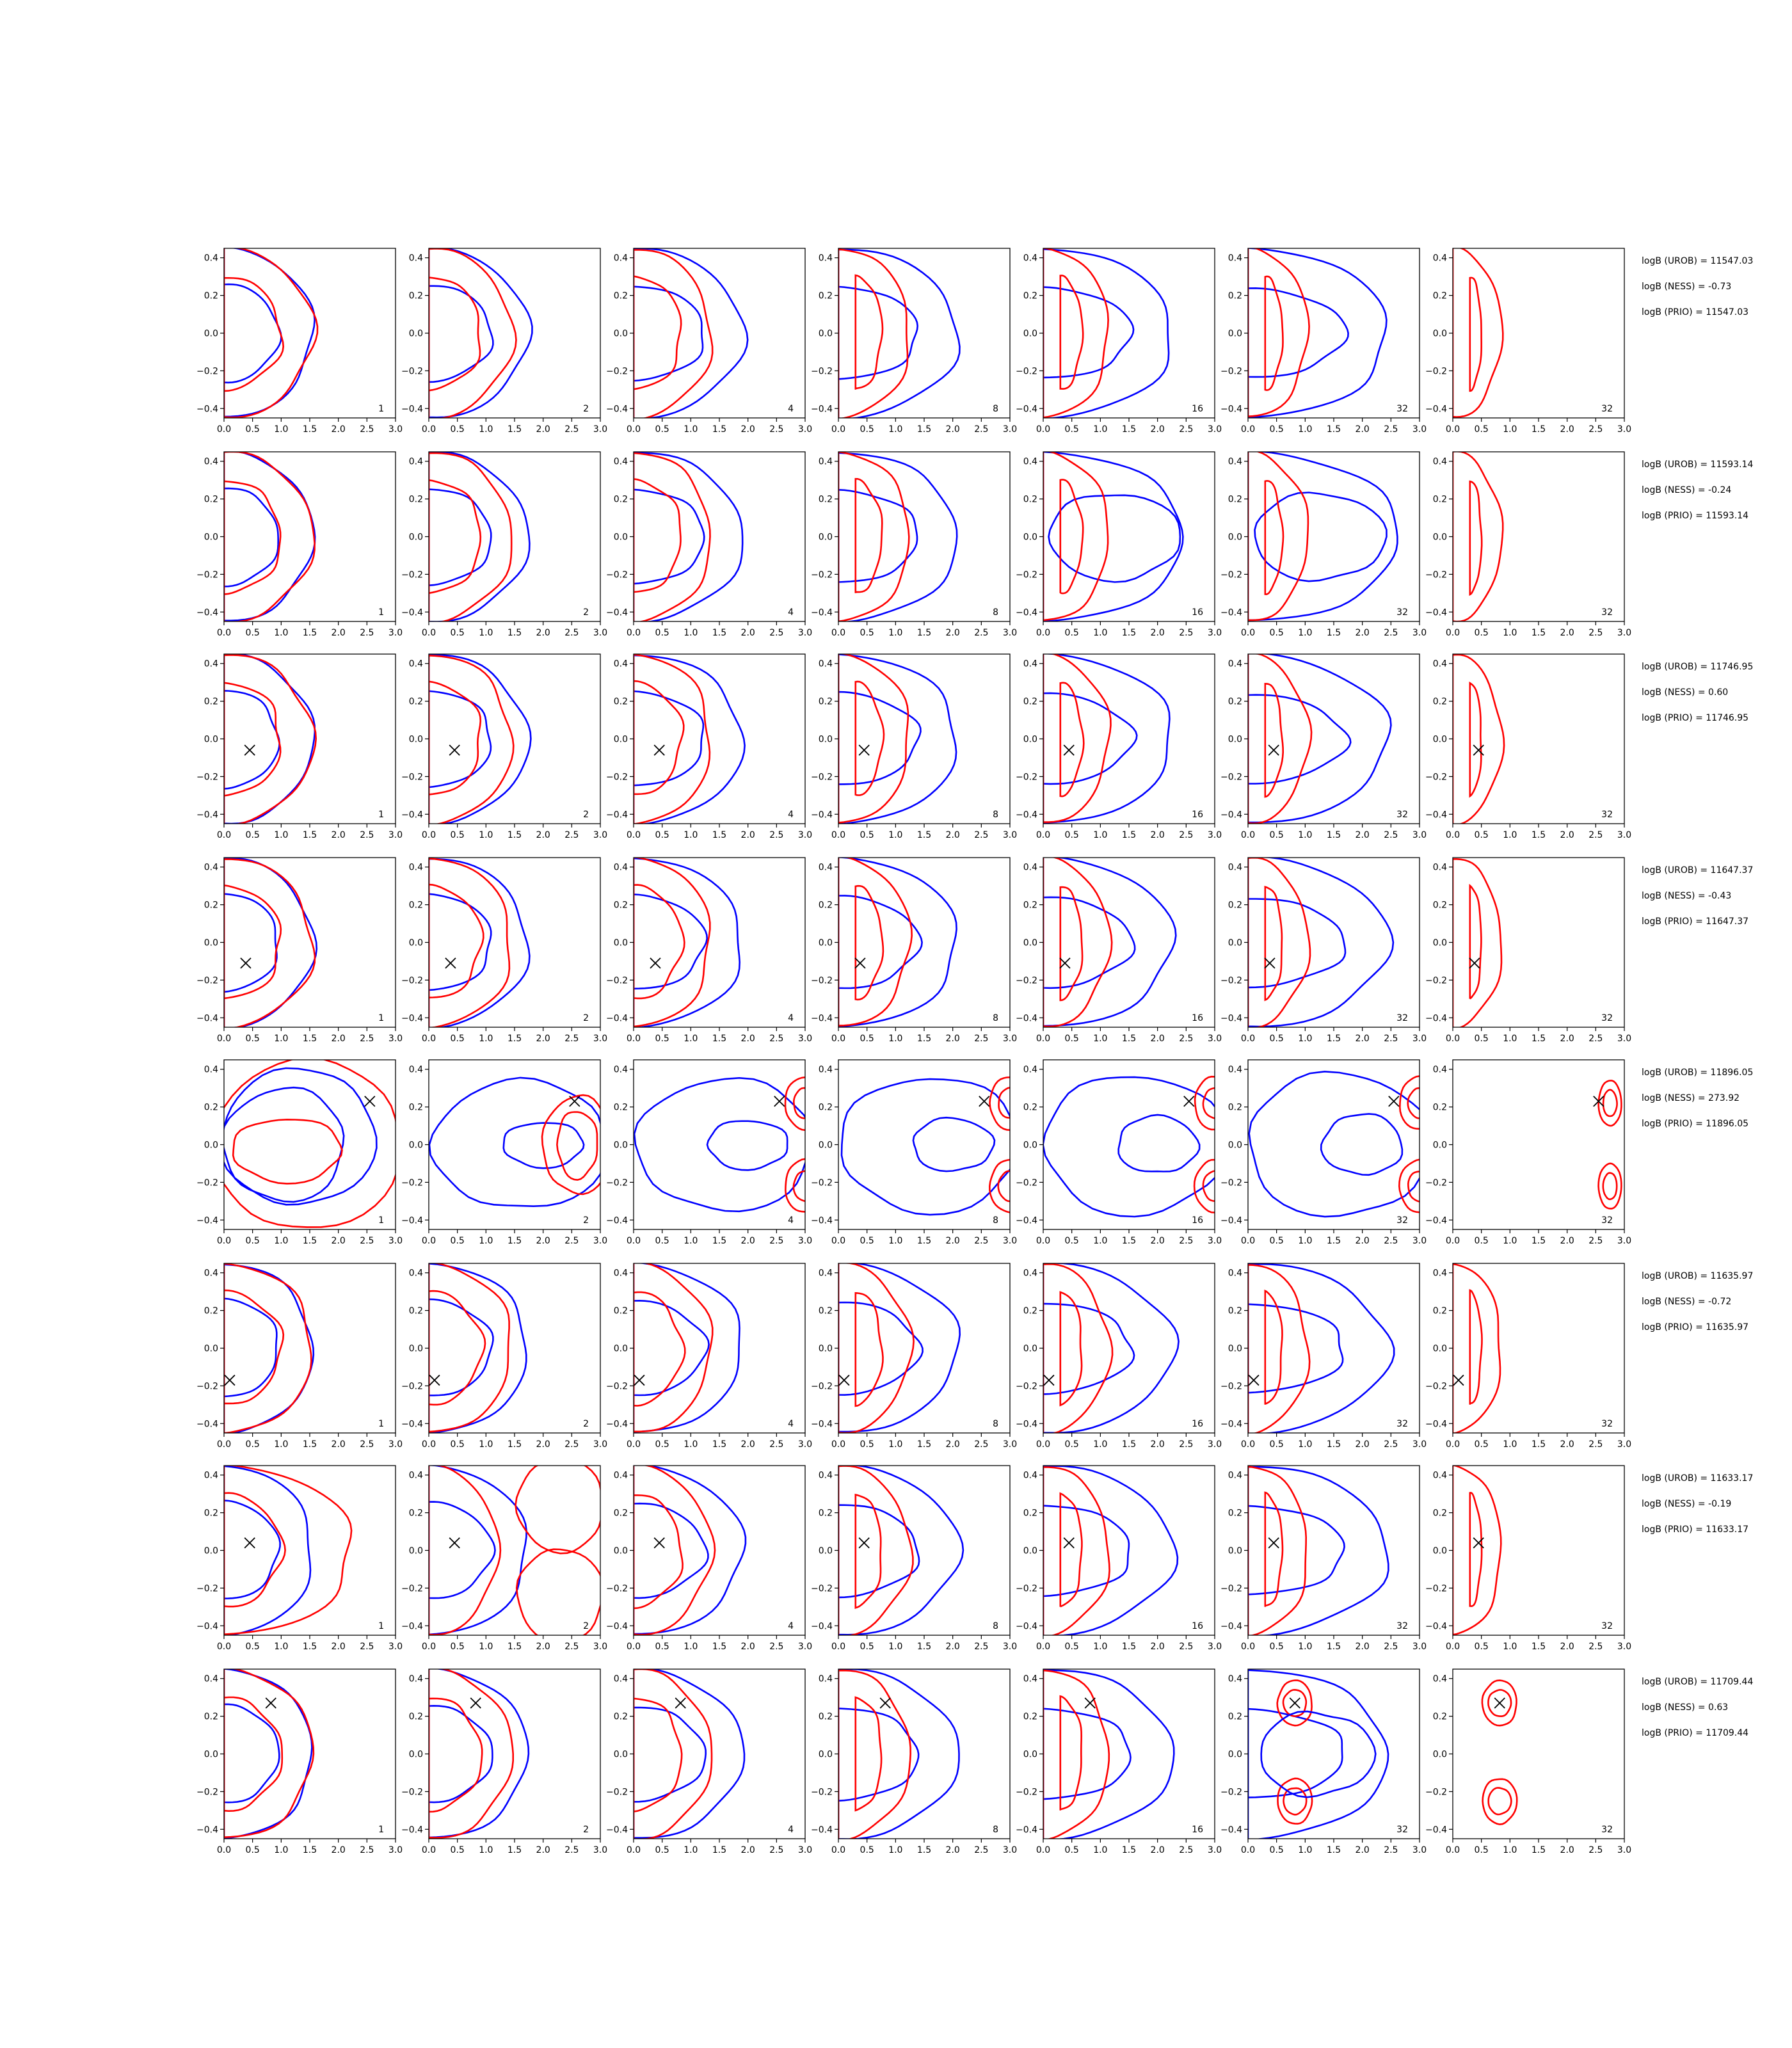 Image resolution: width=1792 pixels, height=2048 pixels. I want to click on logb-stat: logB (UROB) = 11709.44, so click(1697, 1682).